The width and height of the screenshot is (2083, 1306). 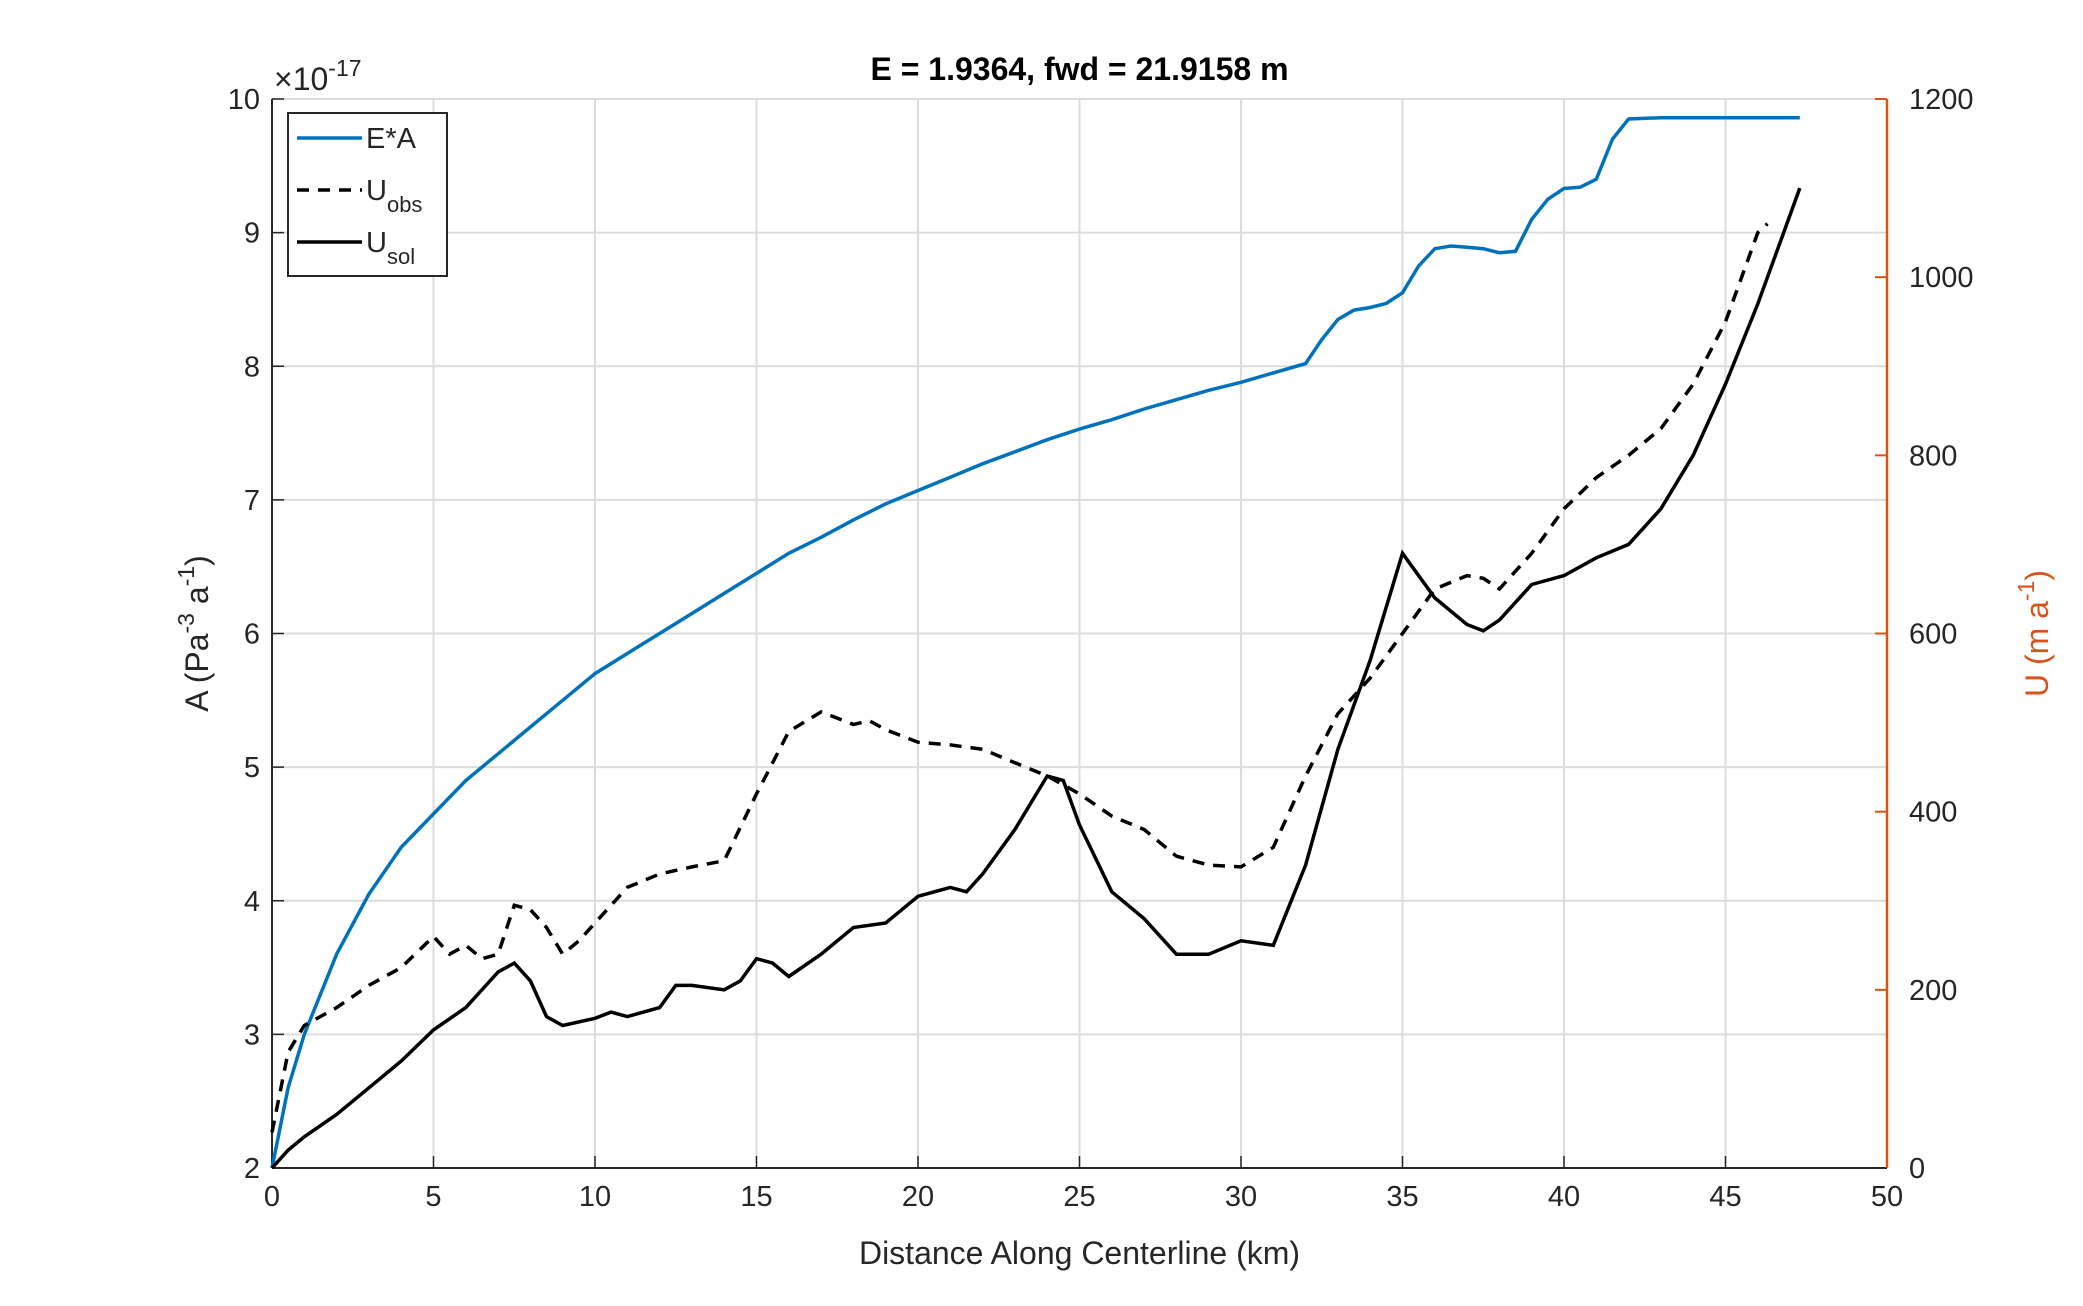 I want to click on y-tick-label: 9, so click(x=252, y=234).